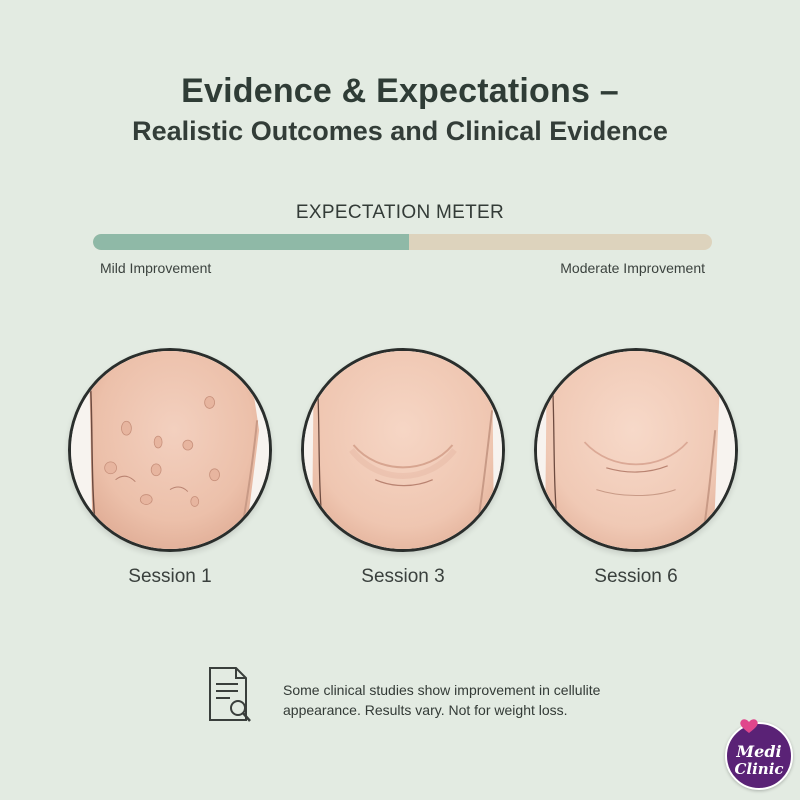 Image resolution: width=800 pixels, height=800 pixels. Describe the element at coordinates (403, 450) in the screenshot. I see `session-3-skin-image` at that location.